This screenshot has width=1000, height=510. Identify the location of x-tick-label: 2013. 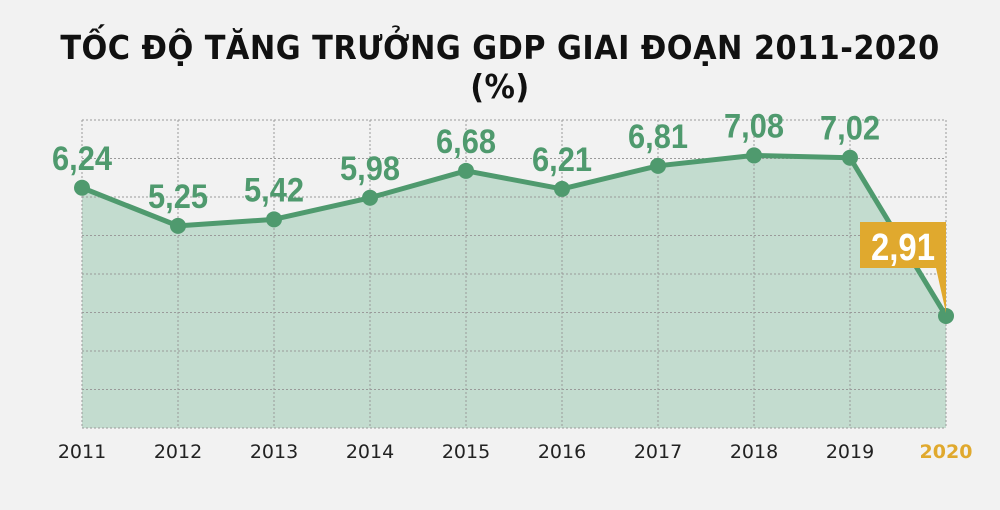
(274, 452).